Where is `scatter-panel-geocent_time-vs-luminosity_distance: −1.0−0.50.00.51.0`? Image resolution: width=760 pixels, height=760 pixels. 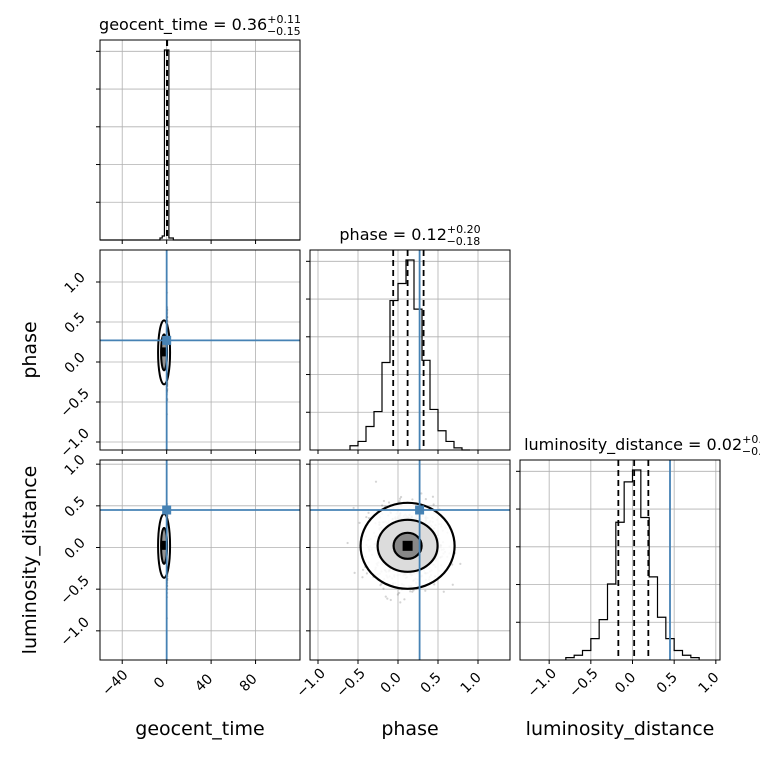
scatter-panel-geocent_time-vs-luminosity_distance: −1.0−0.50.00.51.0 is located at coordinates (179, 558).